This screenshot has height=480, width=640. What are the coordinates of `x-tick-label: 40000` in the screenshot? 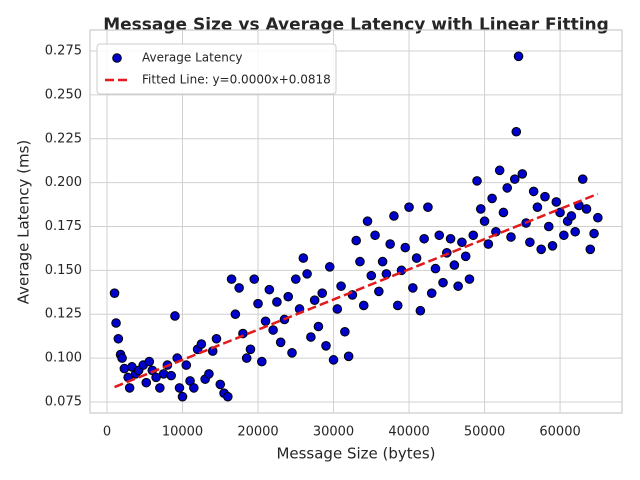 It's located at (408, 432).